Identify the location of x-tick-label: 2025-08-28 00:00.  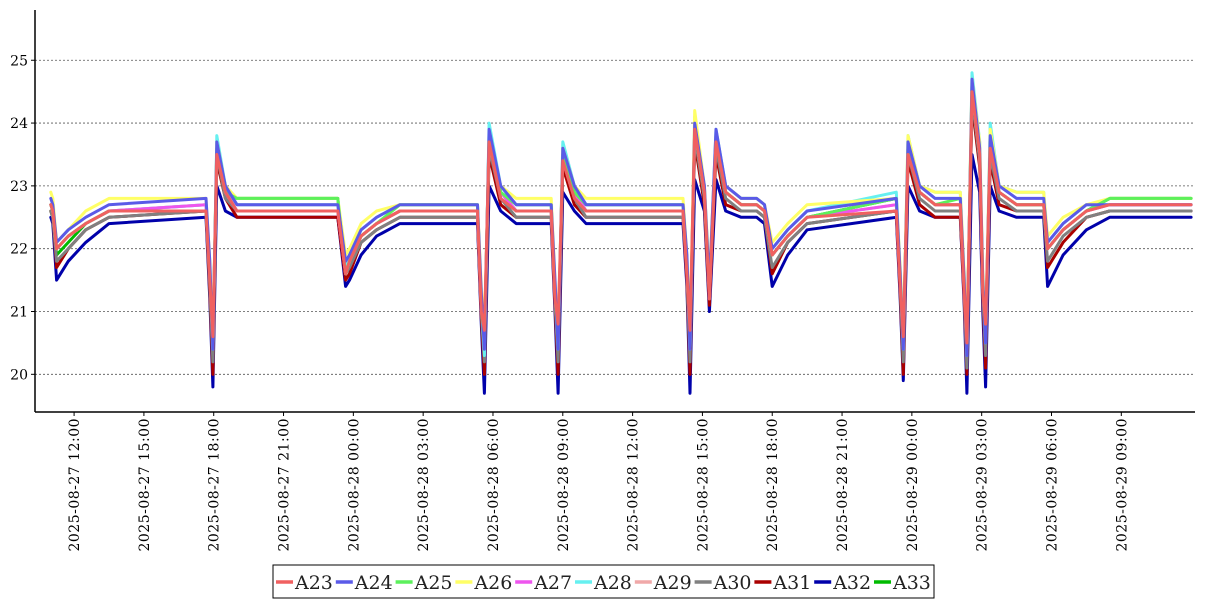
(354, 485).